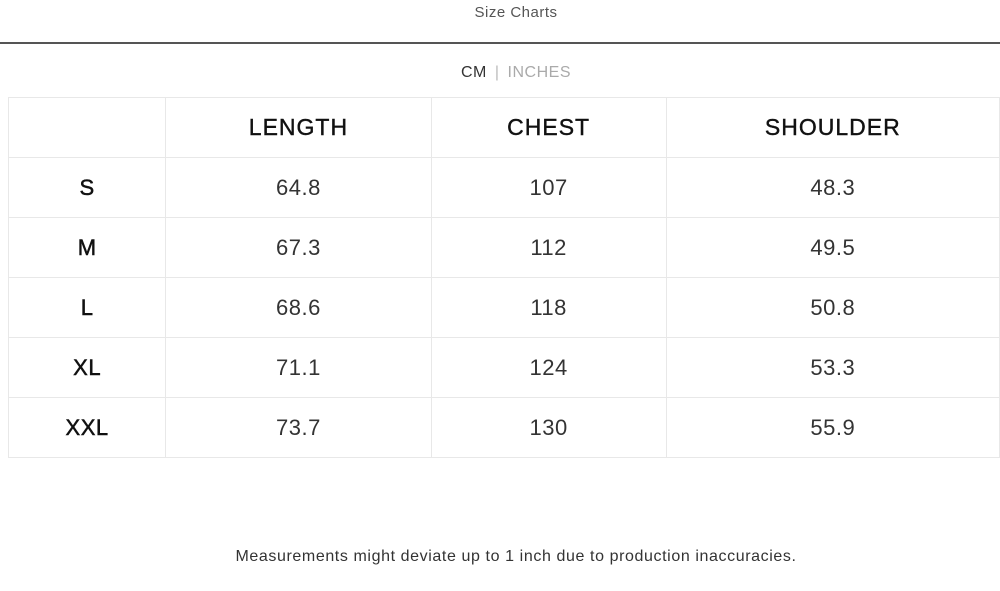  Describe the element at coordinates (87, 427) in the screenshot. I see `cell-size: XXL` at that location.